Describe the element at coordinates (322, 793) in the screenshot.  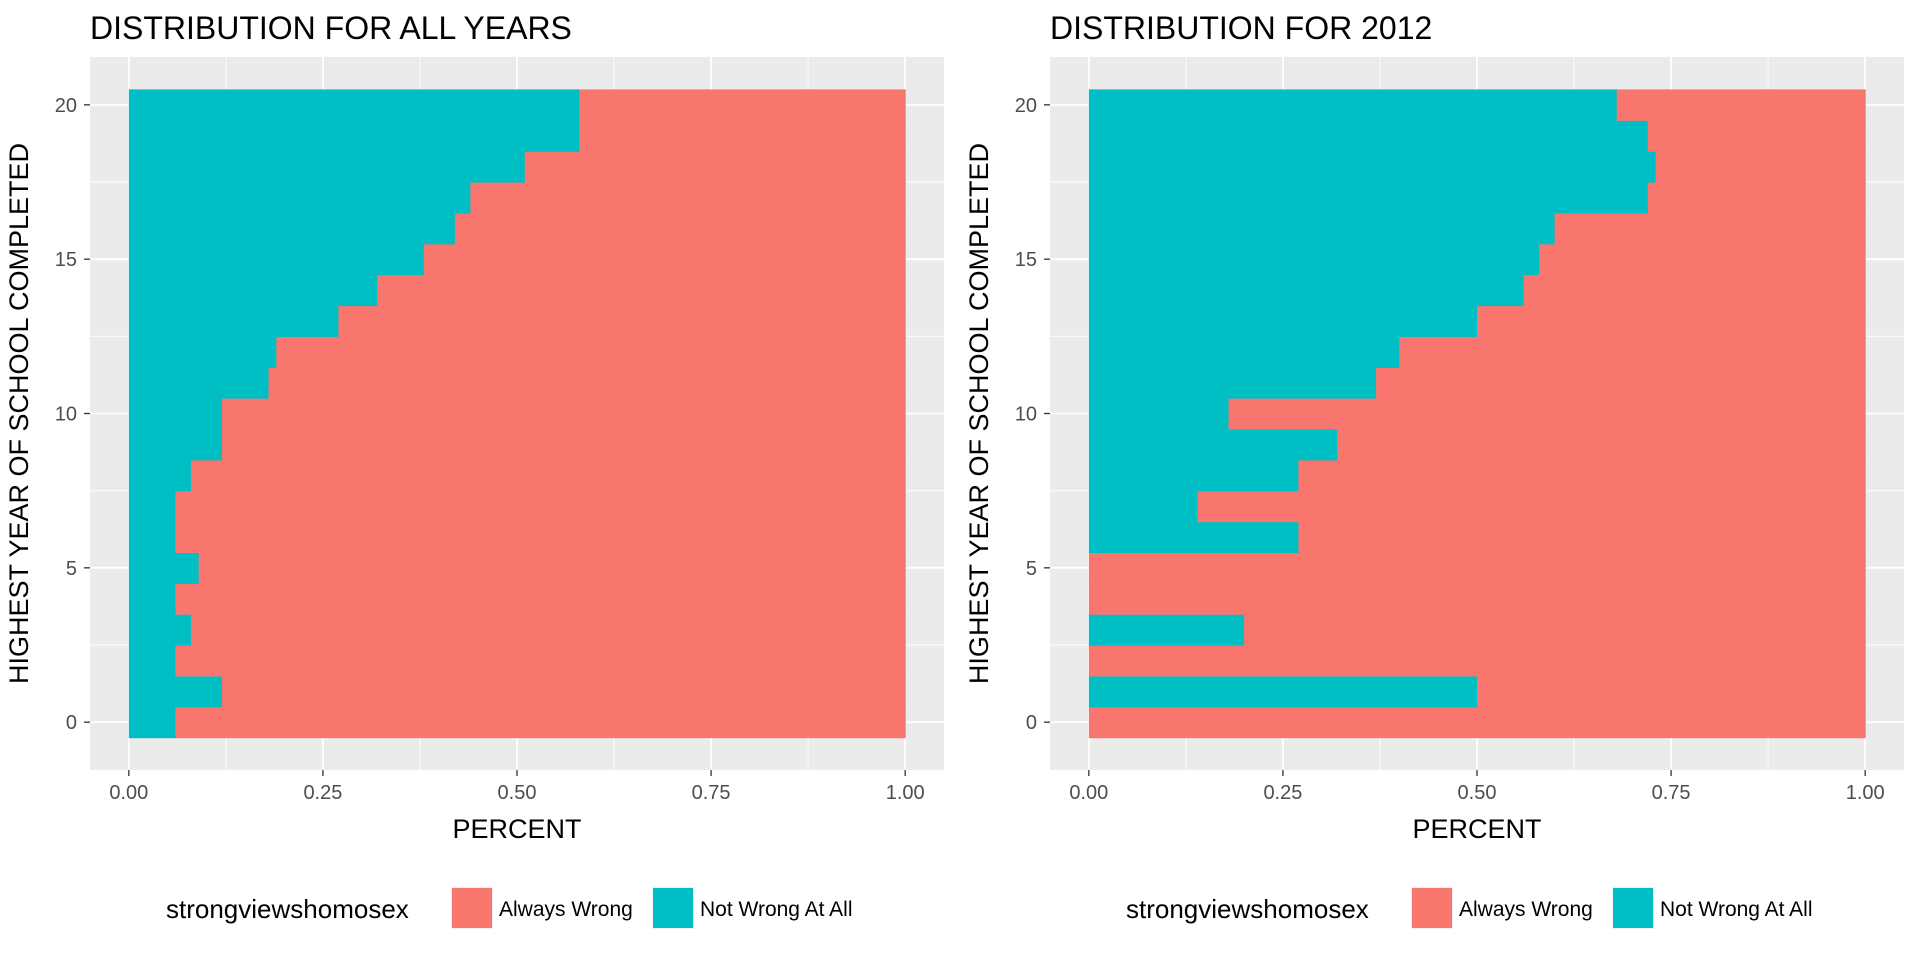
I see `x-tick-label: 0.25` at that location.